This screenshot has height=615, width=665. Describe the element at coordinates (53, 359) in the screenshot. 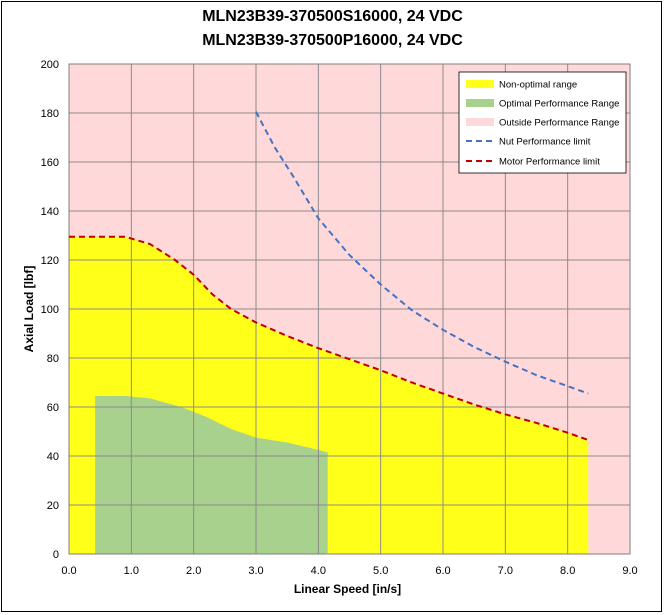

I see `y-tick-label: 80` at that location.